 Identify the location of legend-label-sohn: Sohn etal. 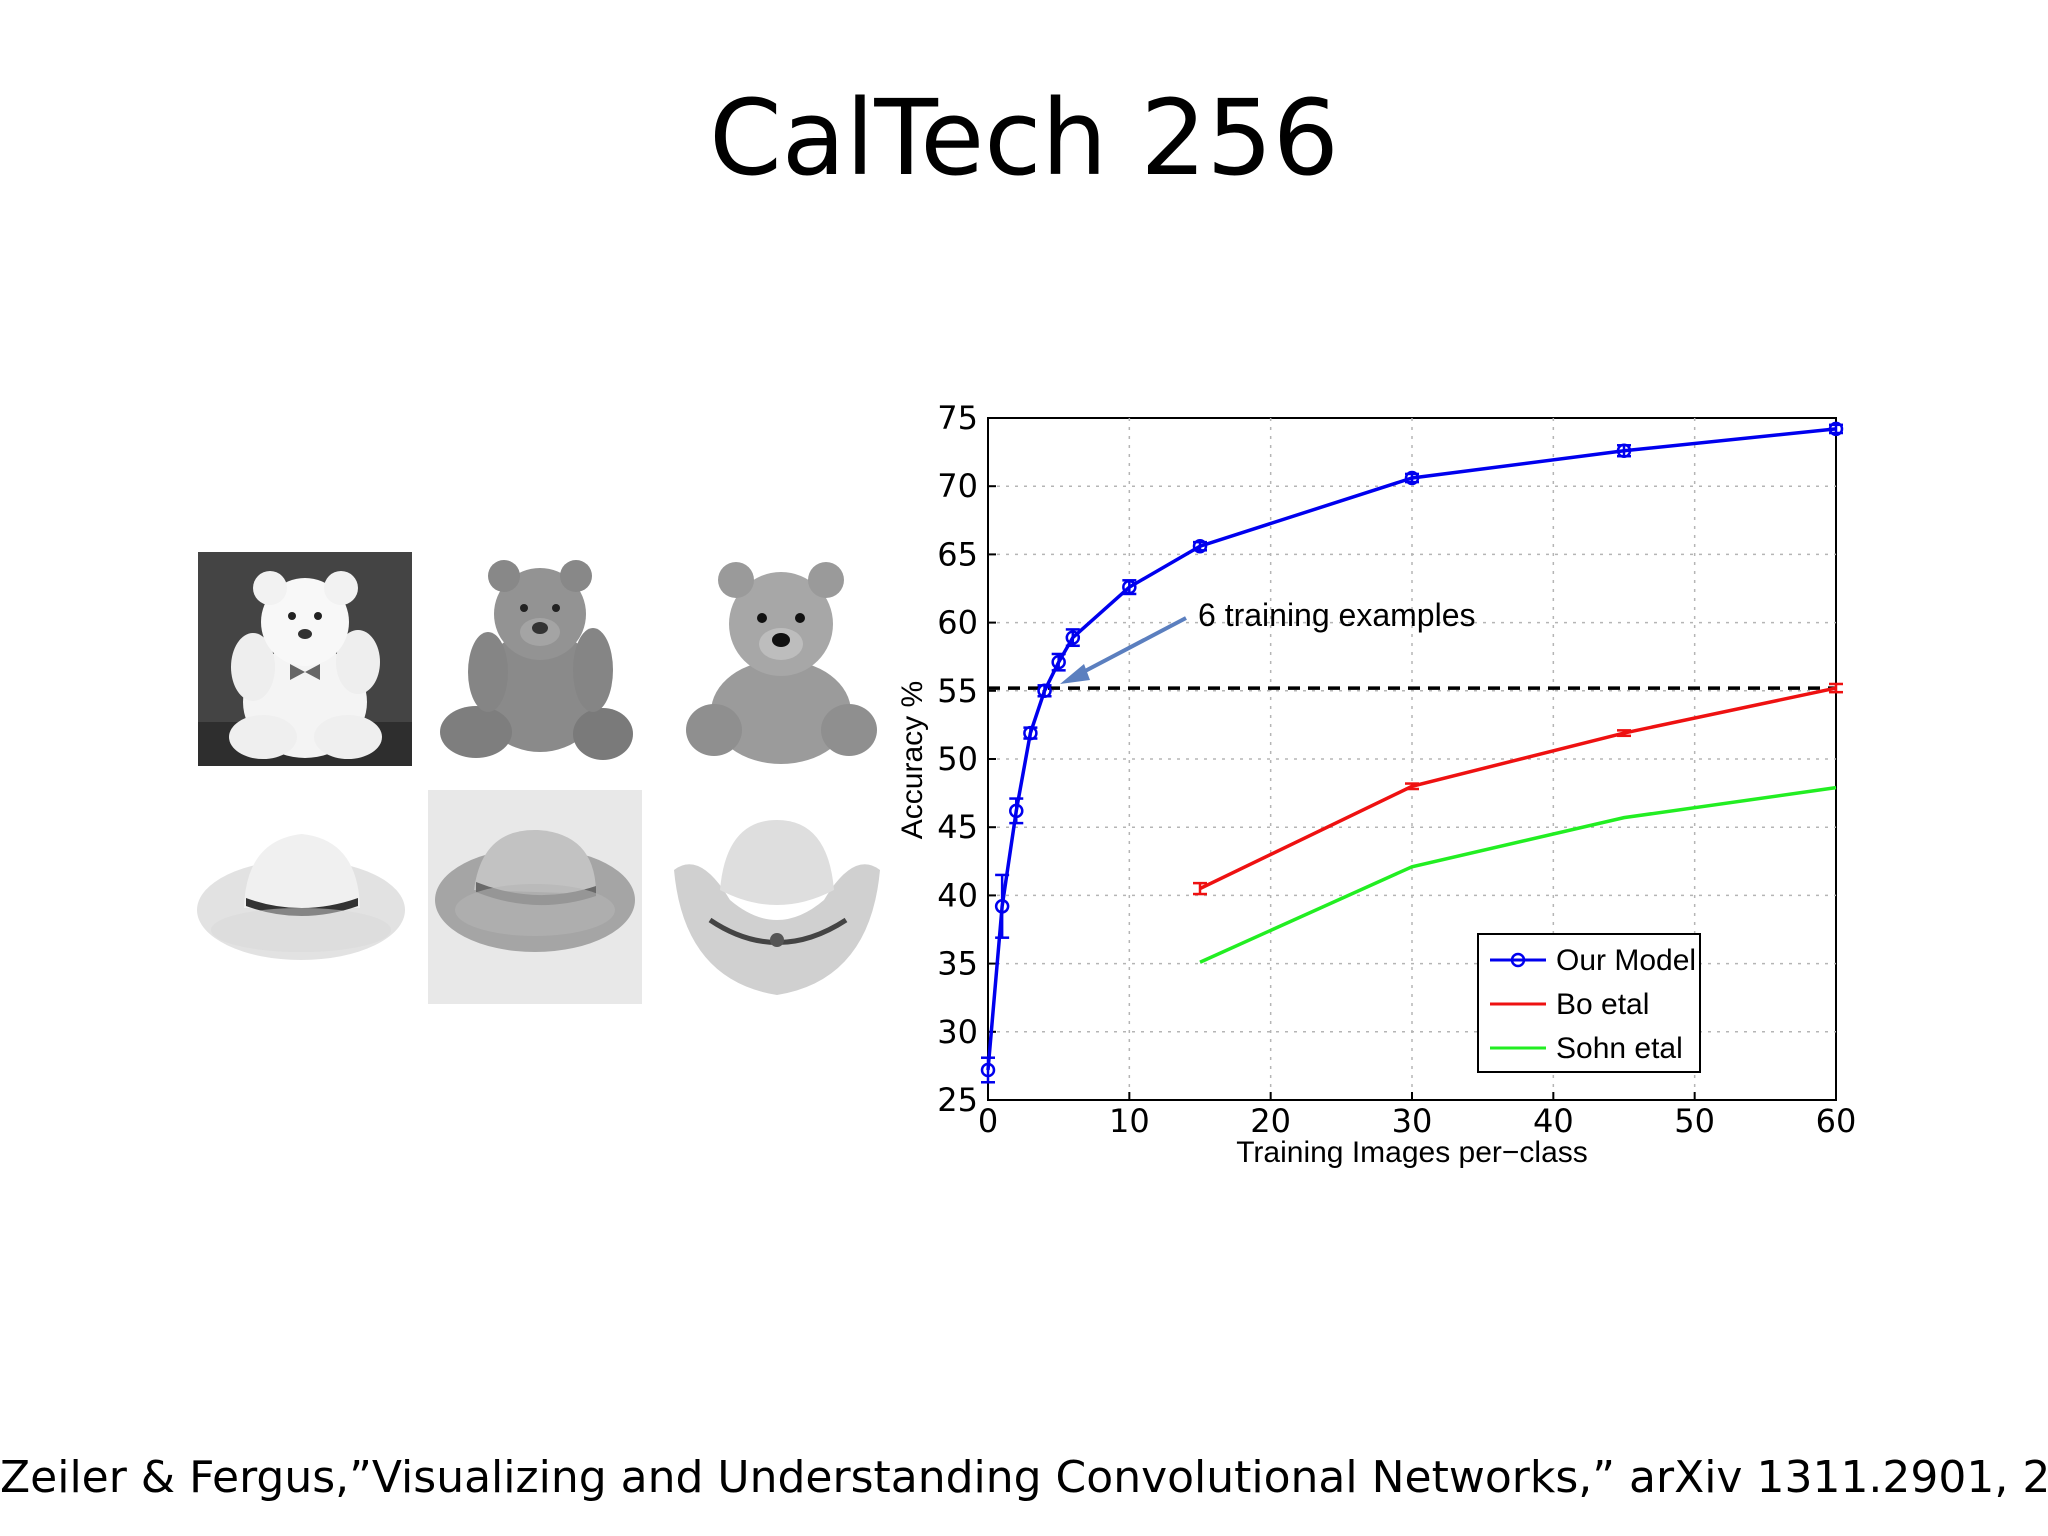
(1619, 1048).